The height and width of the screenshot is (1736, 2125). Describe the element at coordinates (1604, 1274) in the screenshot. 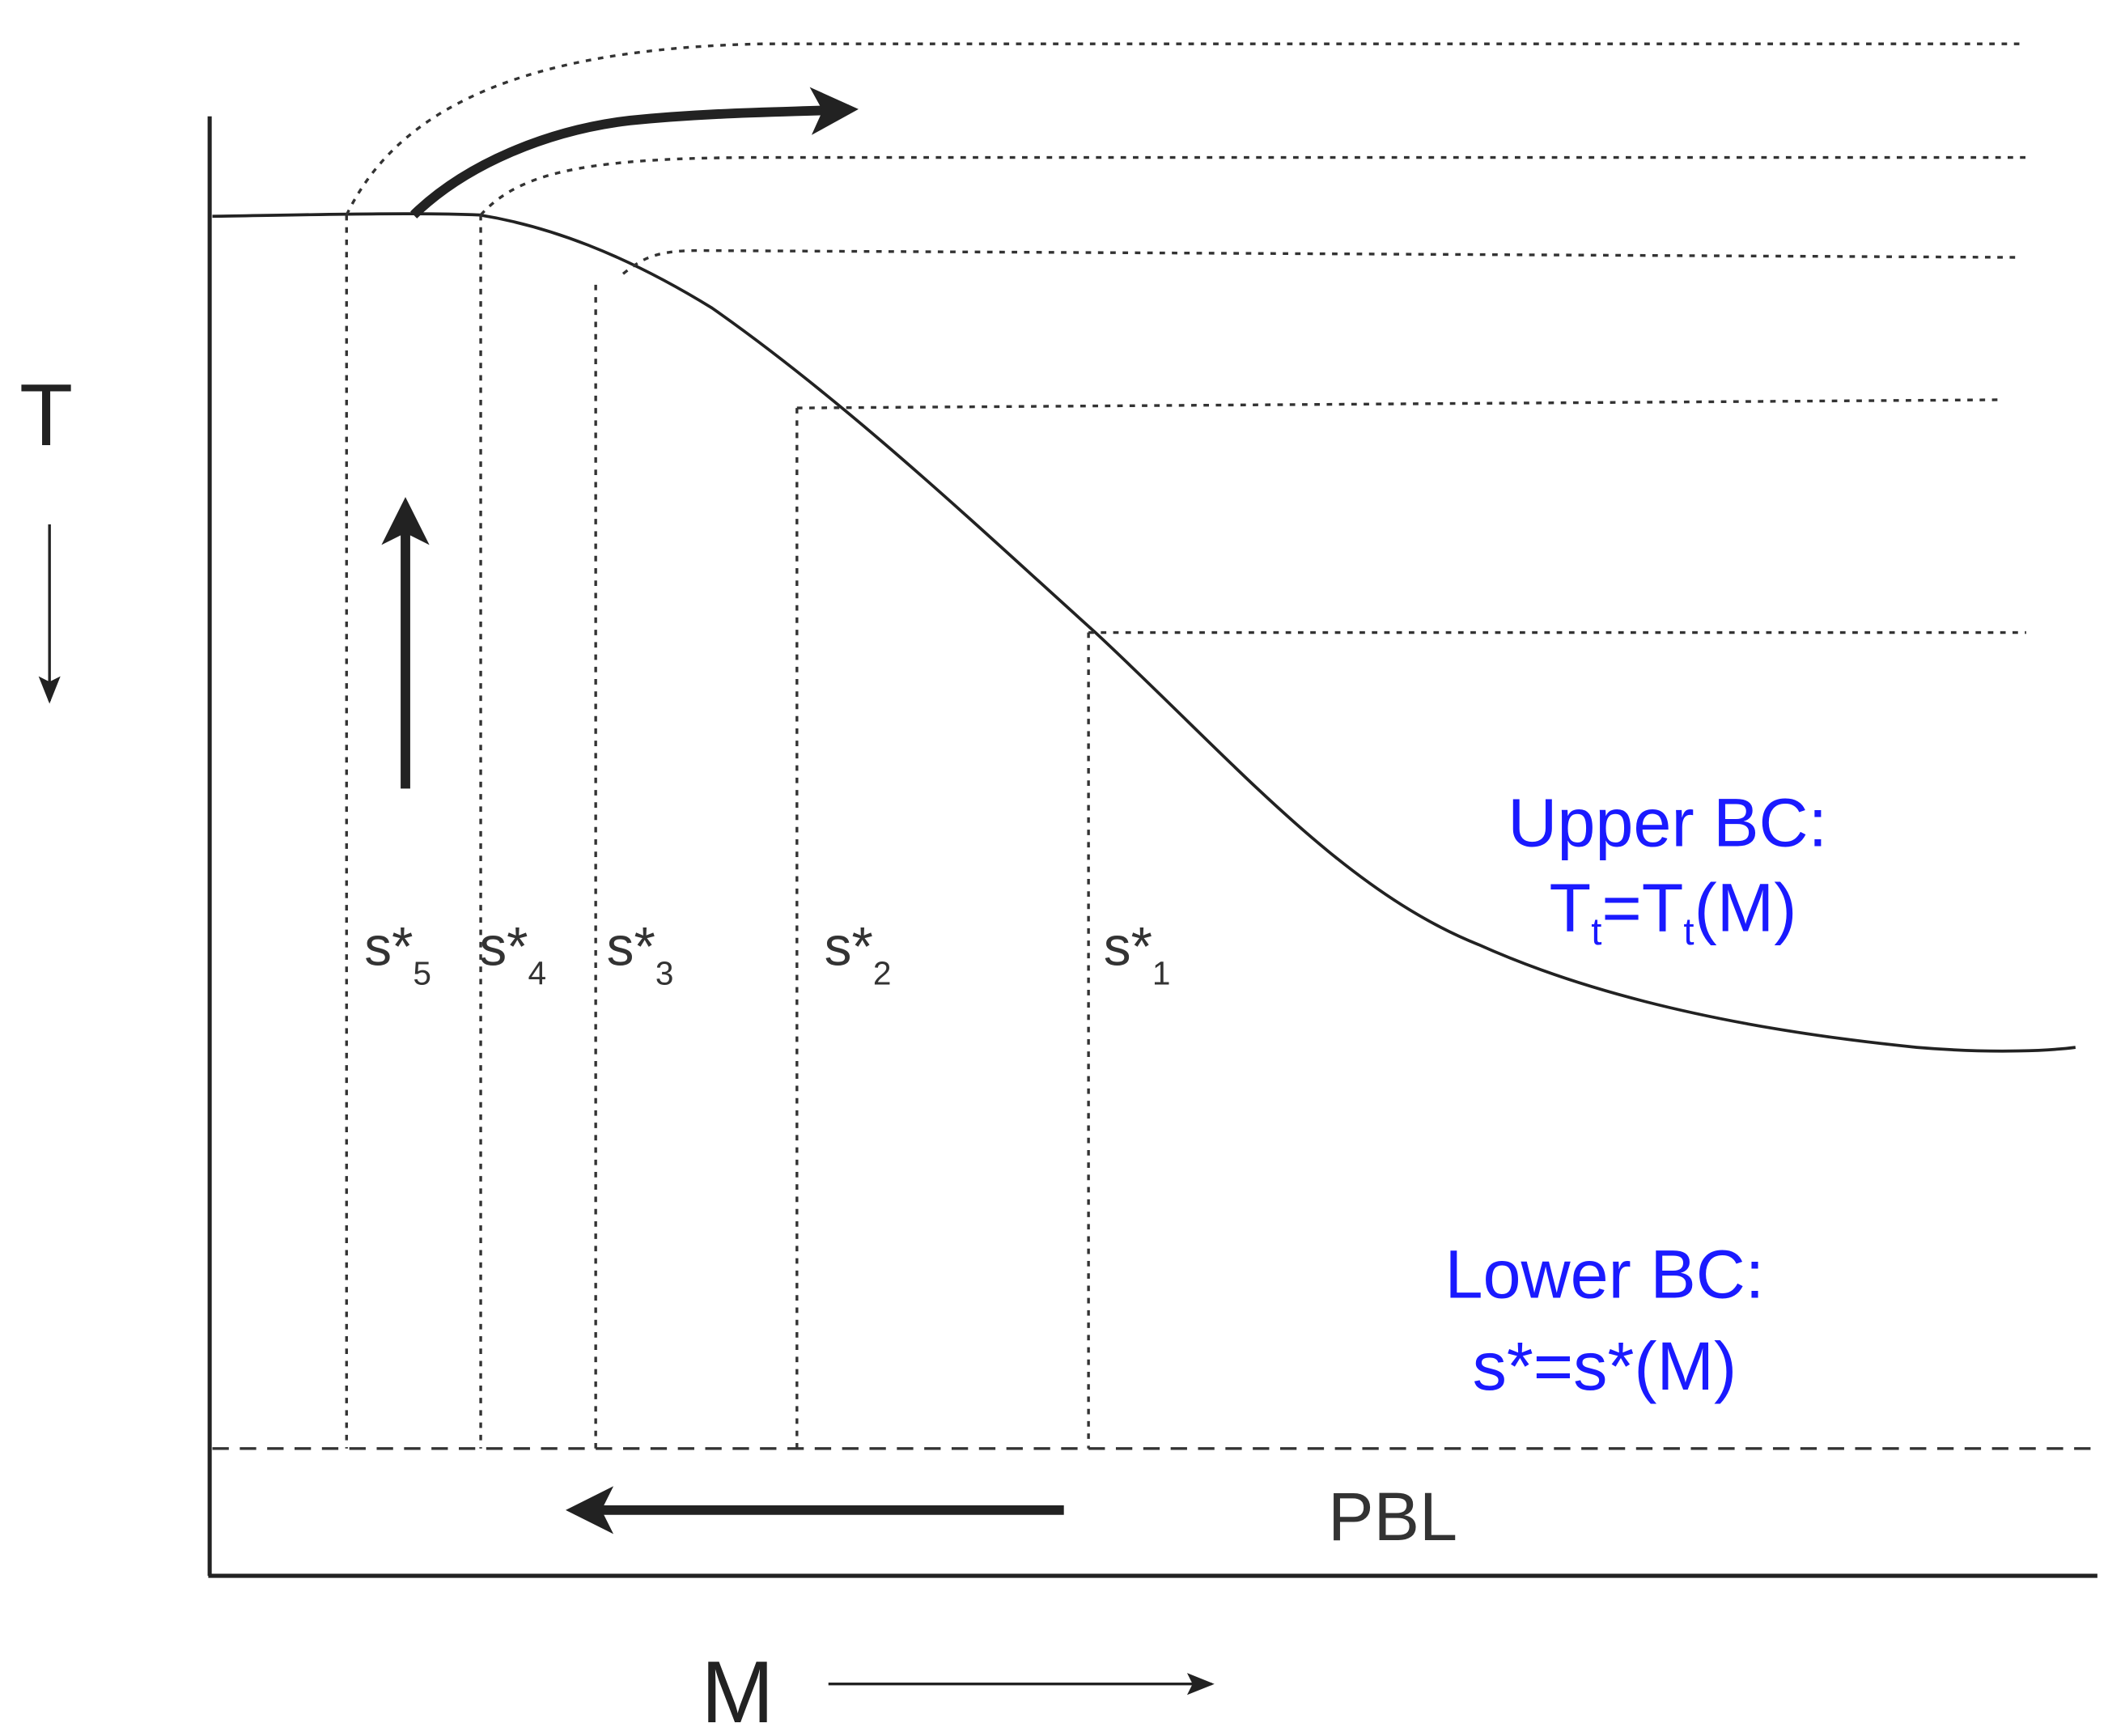

I see `lower-bc-title: Lower BC:` at that location.